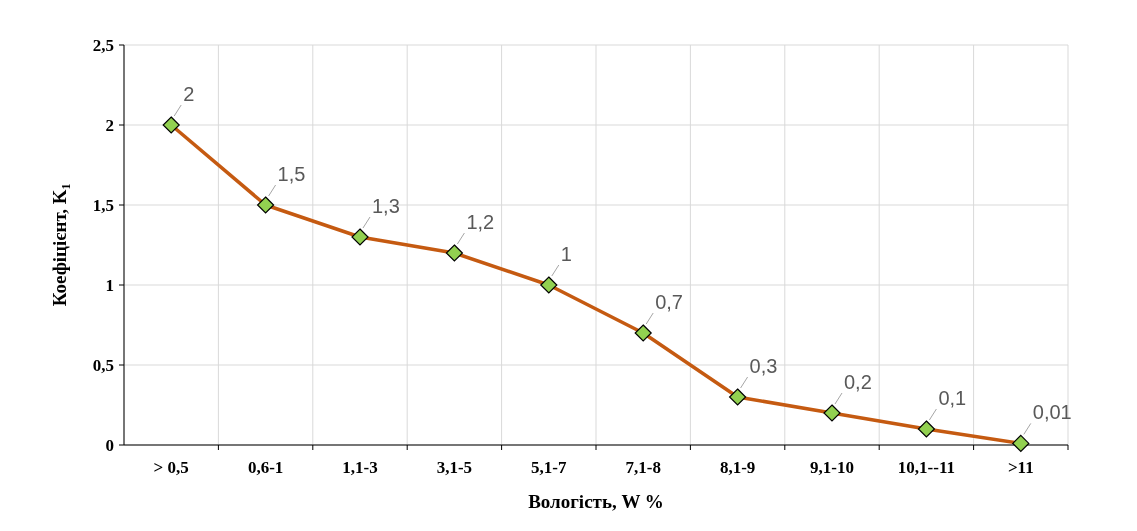 This screenshot has height=531, width=1137. Describe the element at coordinates (952, 398) in the screenshot. I see `data-label: 0,1` at that location.